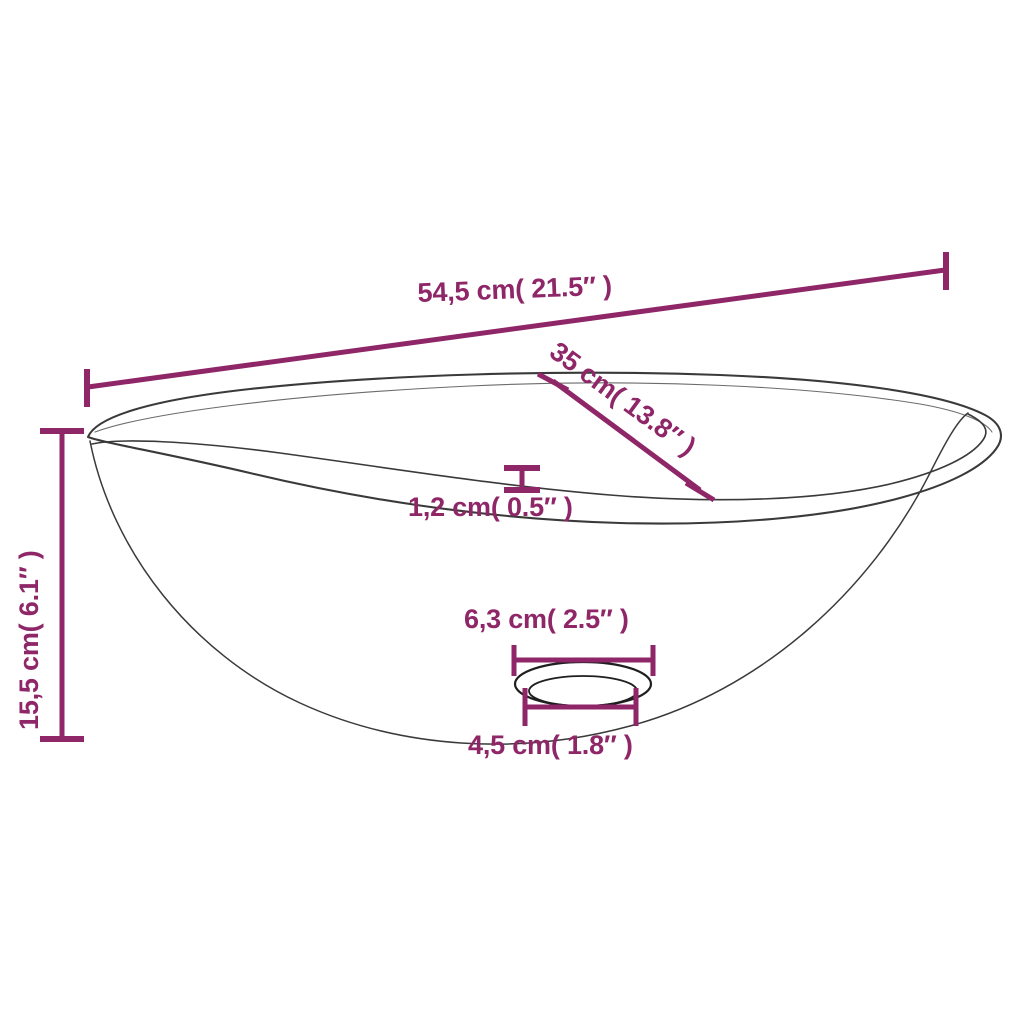 The height and width of the screenshot is (1024, 1024). I want to click on dim-diagonal, so click(626, 437).